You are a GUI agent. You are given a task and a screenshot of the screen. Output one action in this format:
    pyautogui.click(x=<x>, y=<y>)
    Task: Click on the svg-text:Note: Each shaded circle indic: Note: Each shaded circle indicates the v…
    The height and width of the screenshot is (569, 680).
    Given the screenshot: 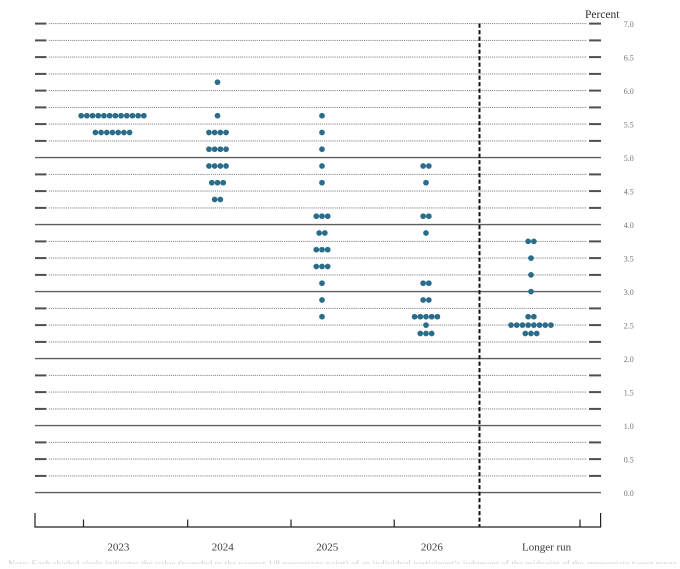 What is the action you would take?
    pyautogui.click(x=342, y=561)
    